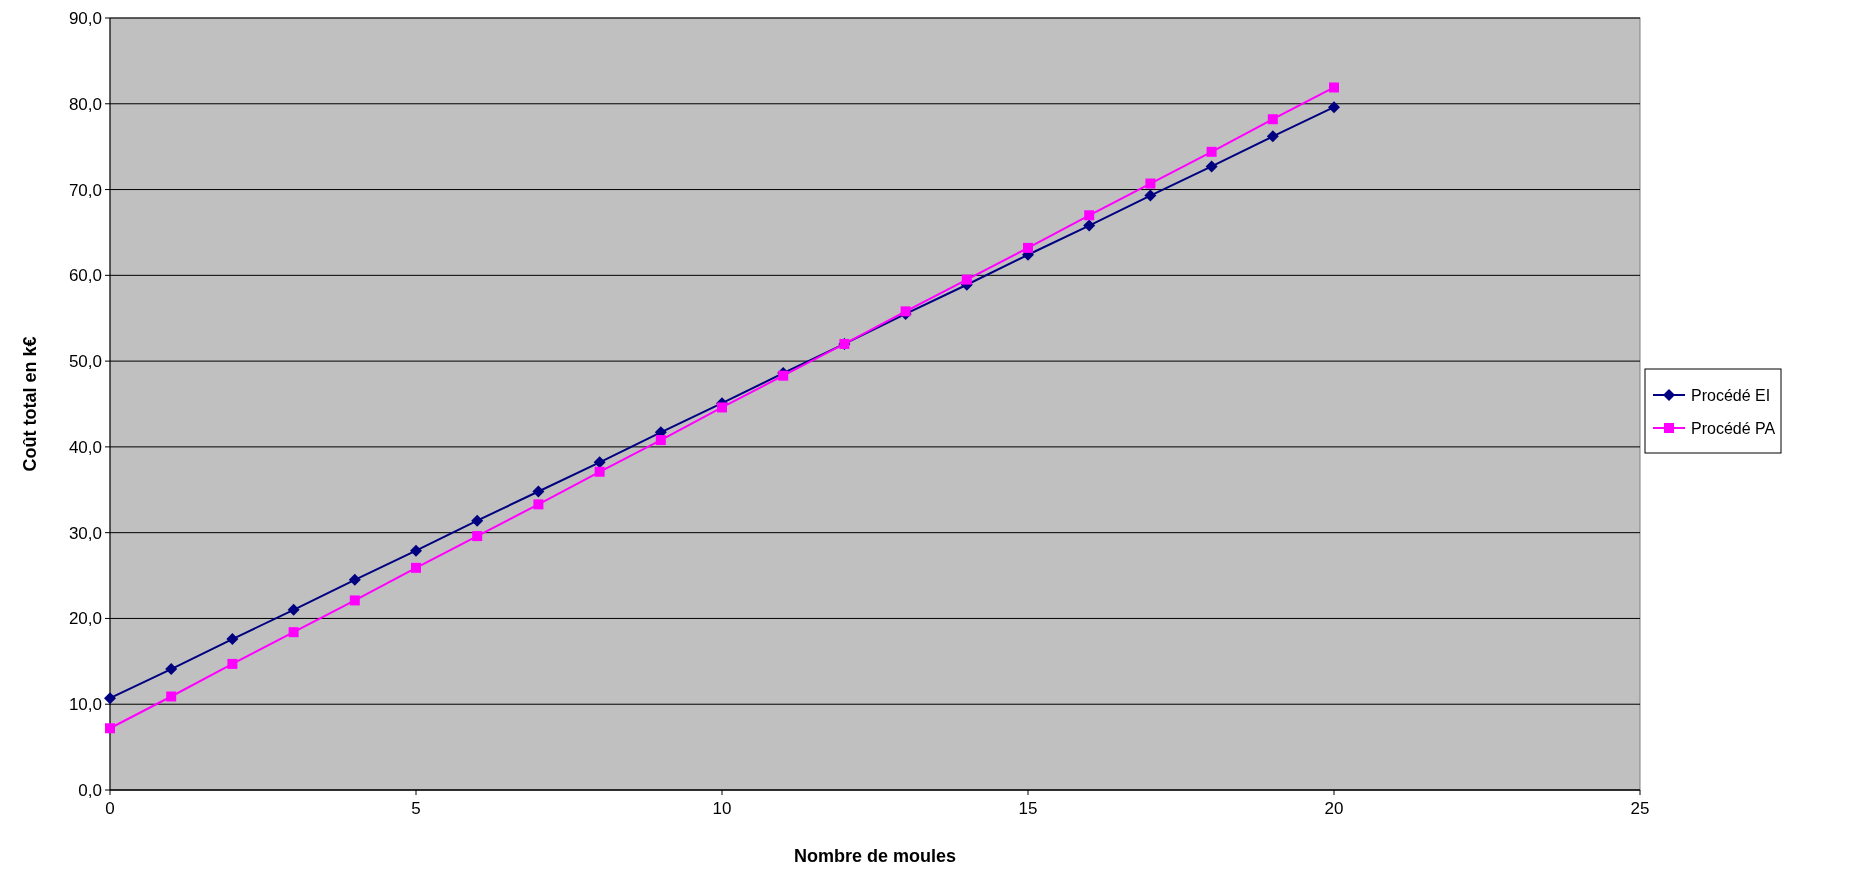 The width and height of the screenshot is (1874, 879). I want to click on legend-label: Procédé PA, so click(1733, 428).